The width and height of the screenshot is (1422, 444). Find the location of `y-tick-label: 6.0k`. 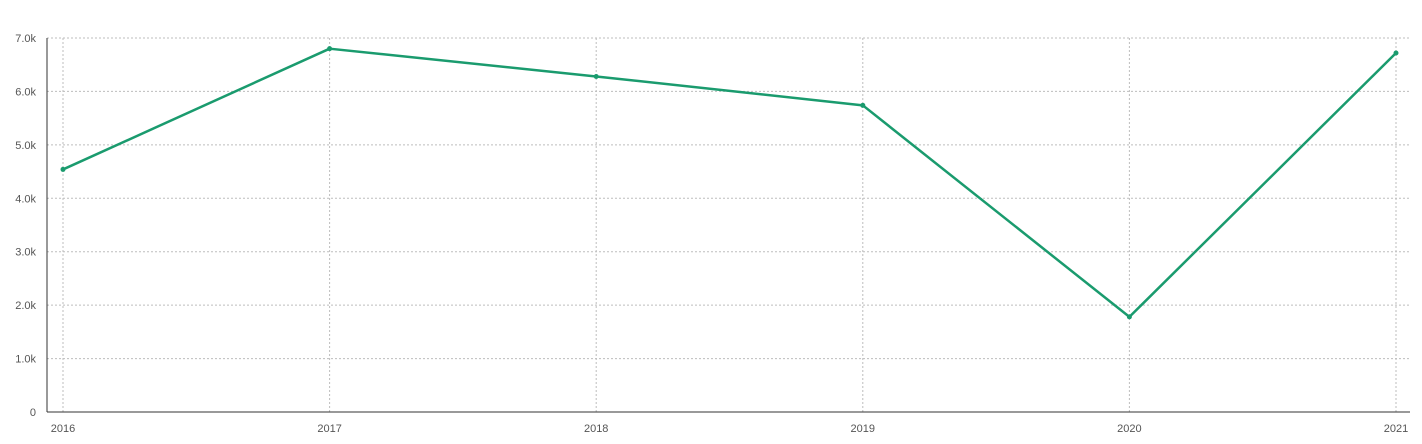

y-tick-label: 6.0k is located at coordinates (25, 92).